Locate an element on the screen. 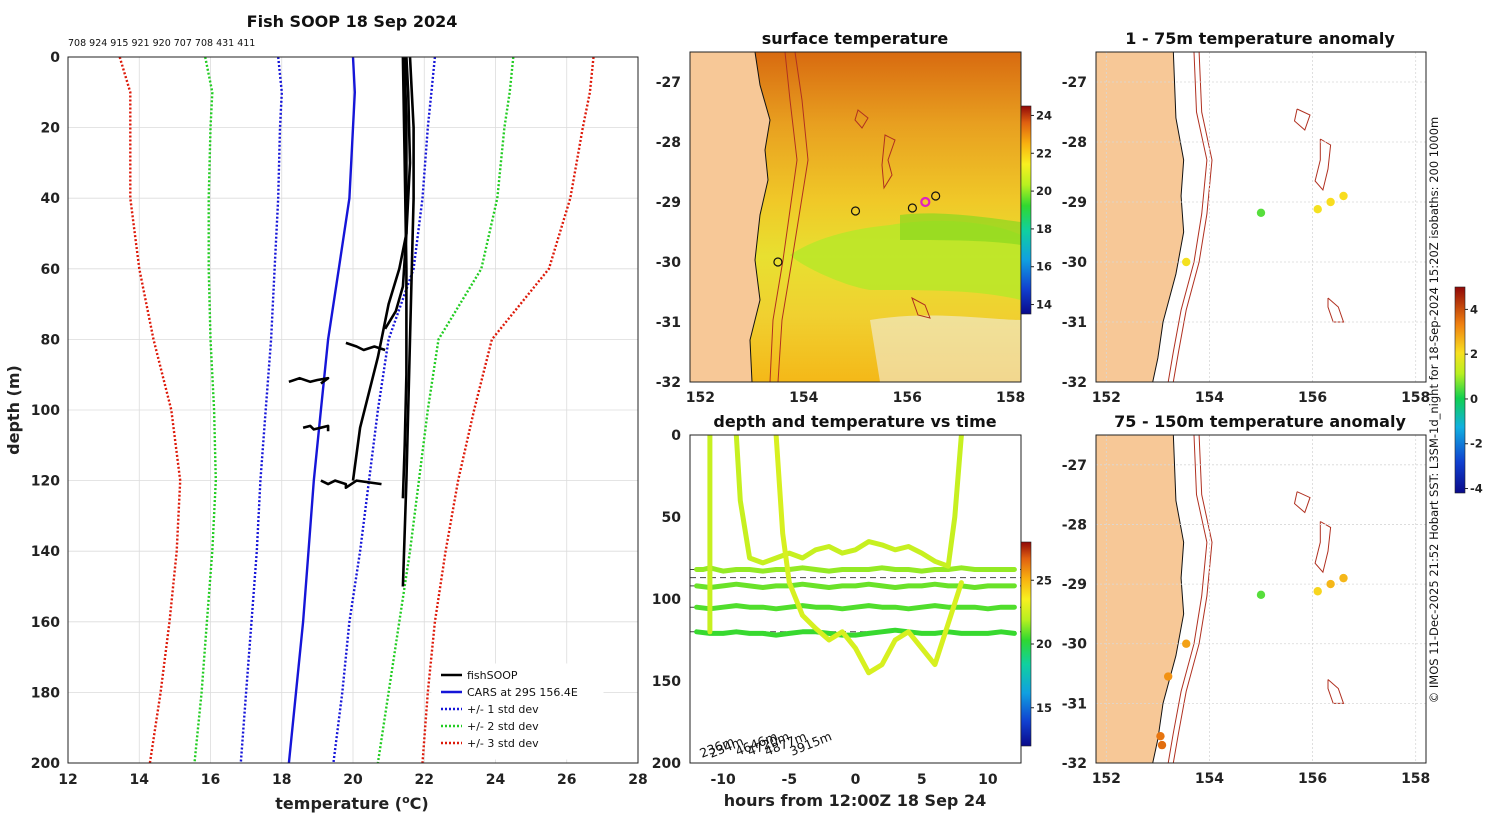  anom2-ytick: -32 is located at coordinates (1074, 764).